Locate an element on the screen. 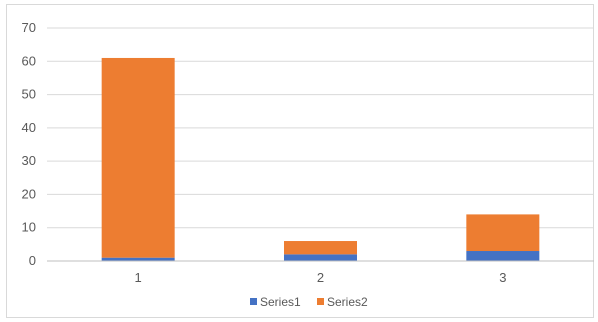 Image resolution: width=598 pixels, height=322 pixels. y-tick-label-10: 10 is located at coordinates (29, 227).